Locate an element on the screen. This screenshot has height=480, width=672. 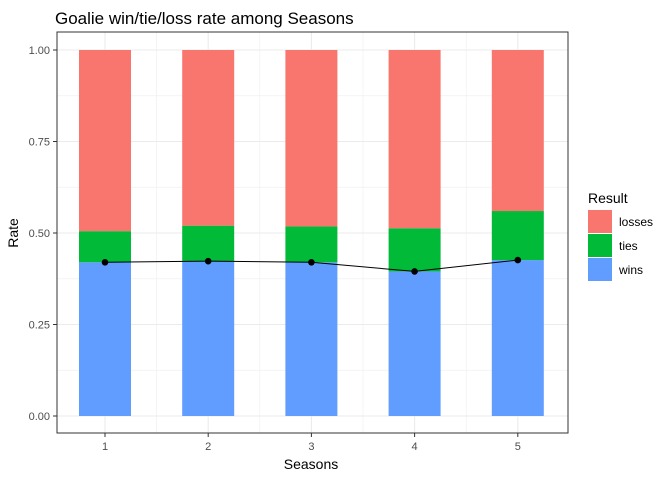
legend-label-losses: losses is located at coordinates (636, 222).